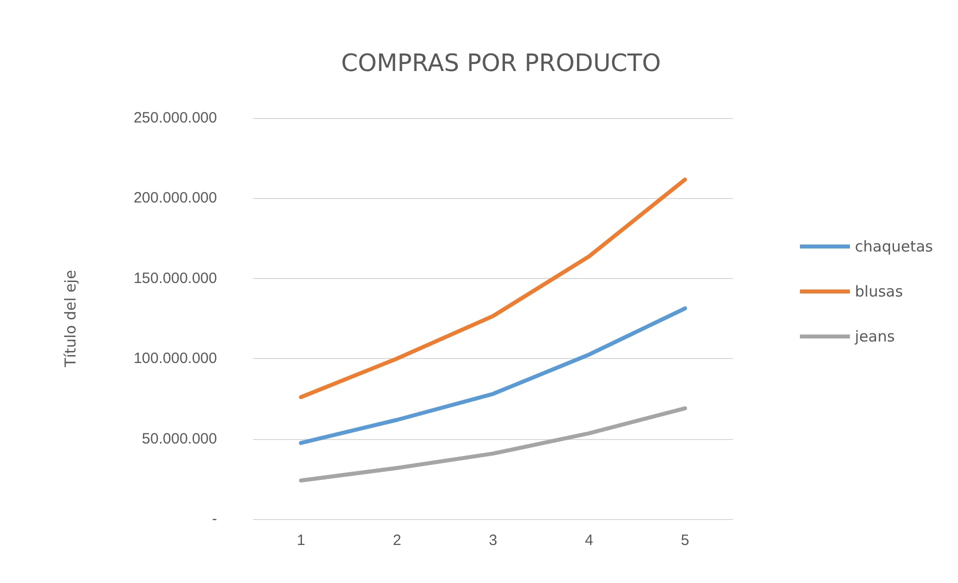 The image size is (958, 583). I want to click on y-axis-title: Título del eje, so click(71, 319).